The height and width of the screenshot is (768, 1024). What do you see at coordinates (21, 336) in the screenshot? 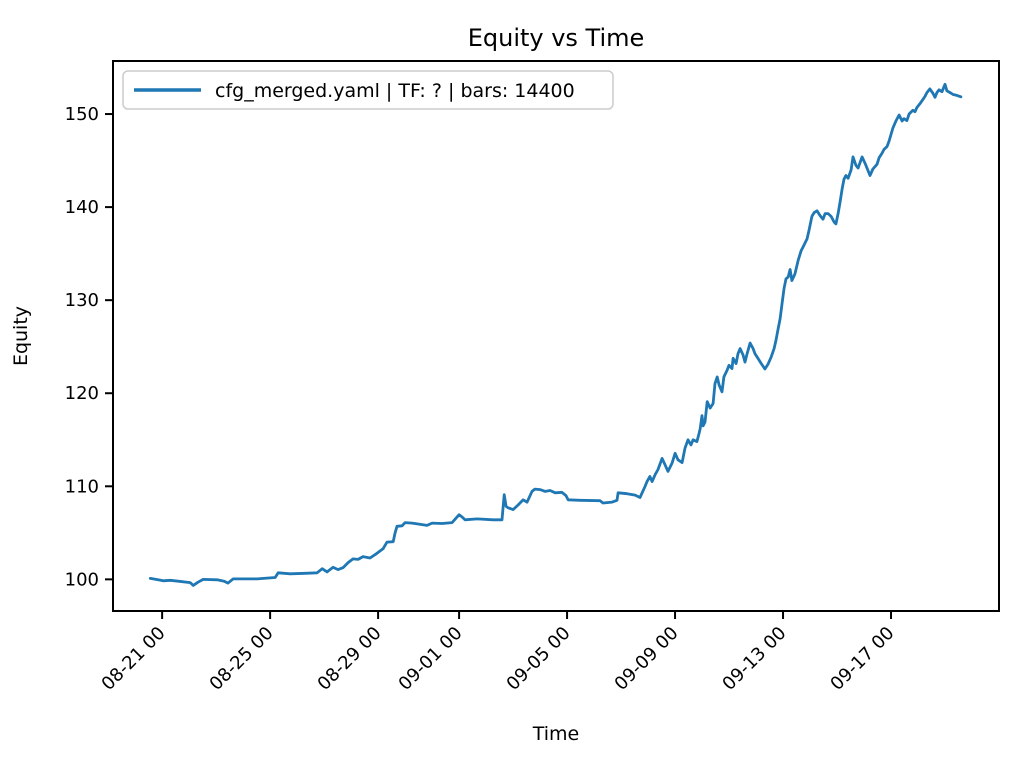
I see `y-axis-label: Equity` at bounding box center [21, 336].